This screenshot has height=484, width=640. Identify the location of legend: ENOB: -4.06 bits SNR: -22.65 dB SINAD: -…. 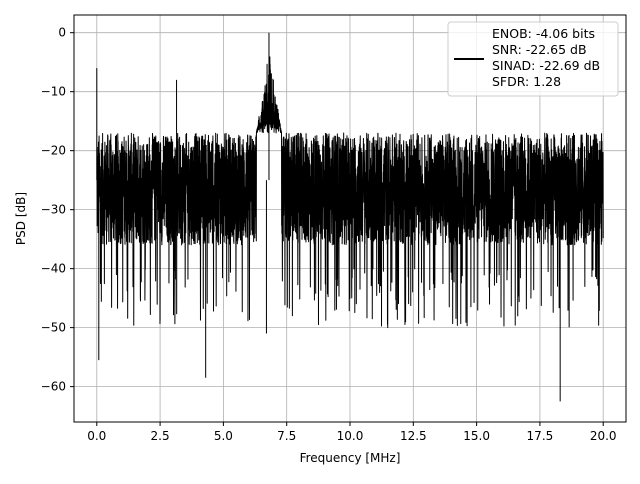
(533, 59).